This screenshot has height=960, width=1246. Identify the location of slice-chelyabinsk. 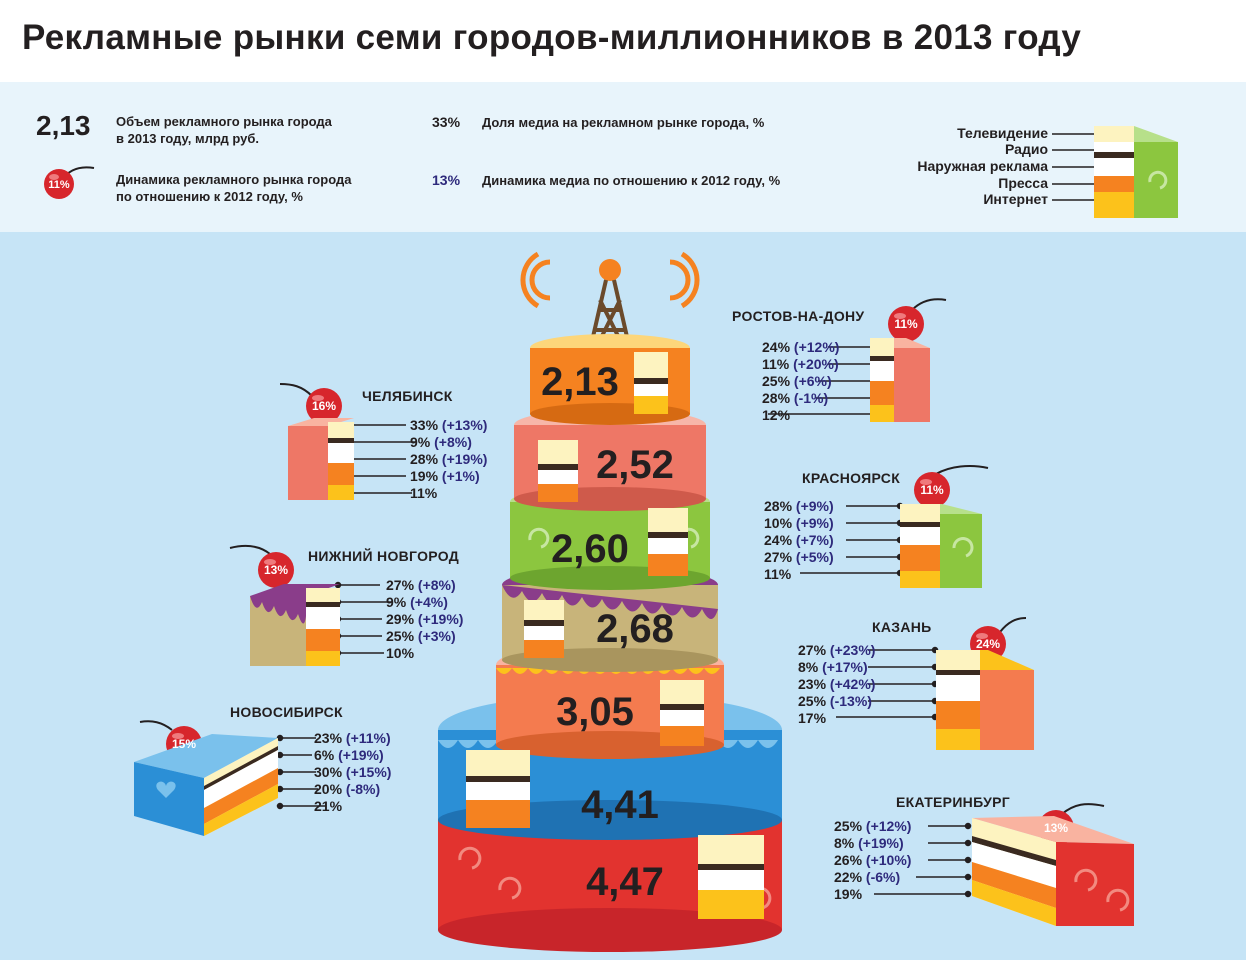
(316, 441).